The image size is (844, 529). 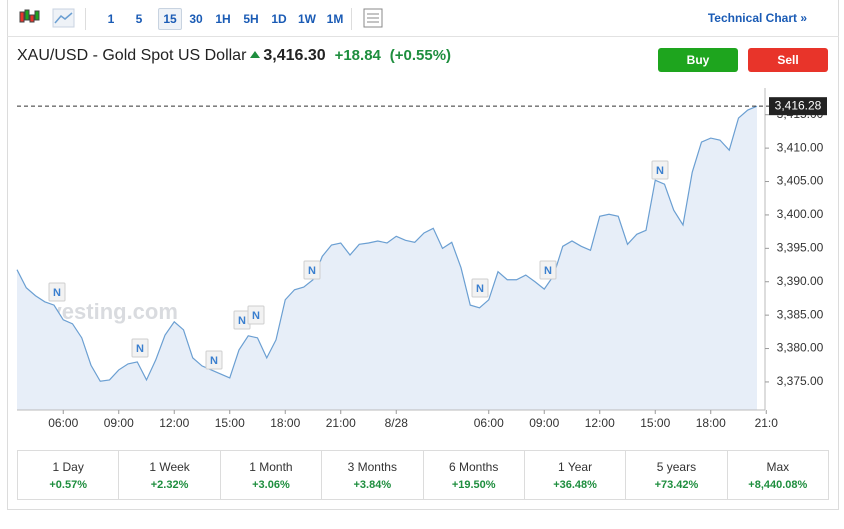 I want to click on period-change: +0.57%, so click(x=68, y=485).